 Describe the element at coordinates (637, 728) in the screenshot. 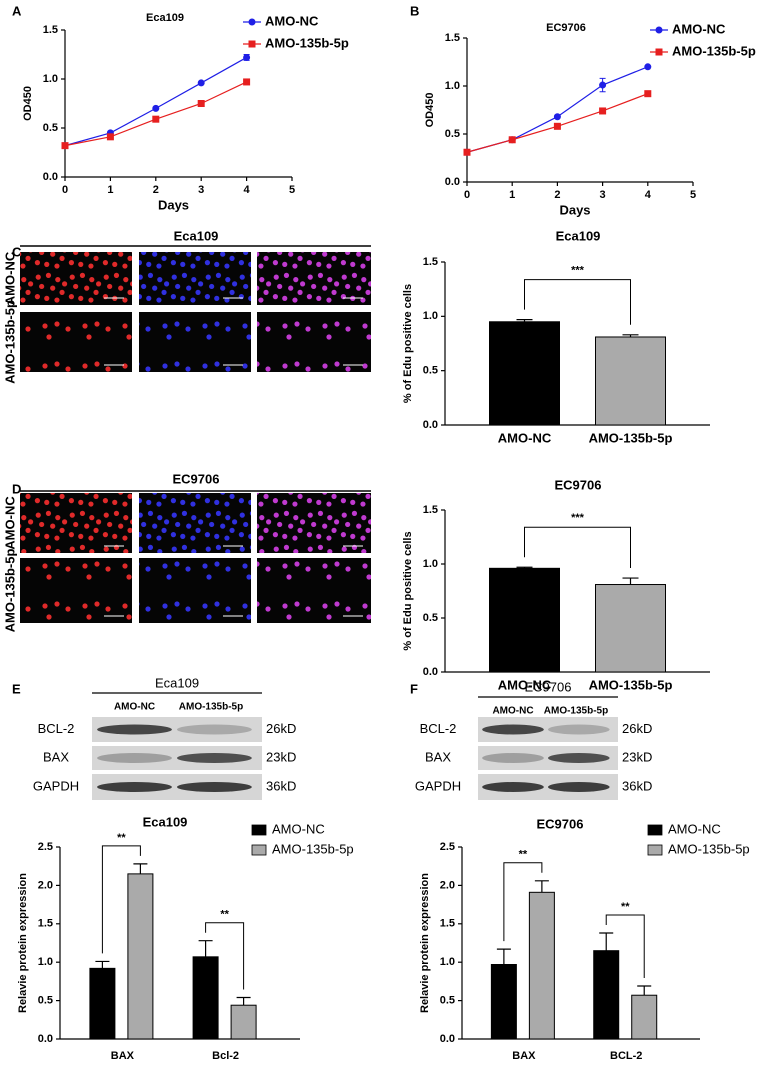

I see `blot-size-label: 26kD` at that location.